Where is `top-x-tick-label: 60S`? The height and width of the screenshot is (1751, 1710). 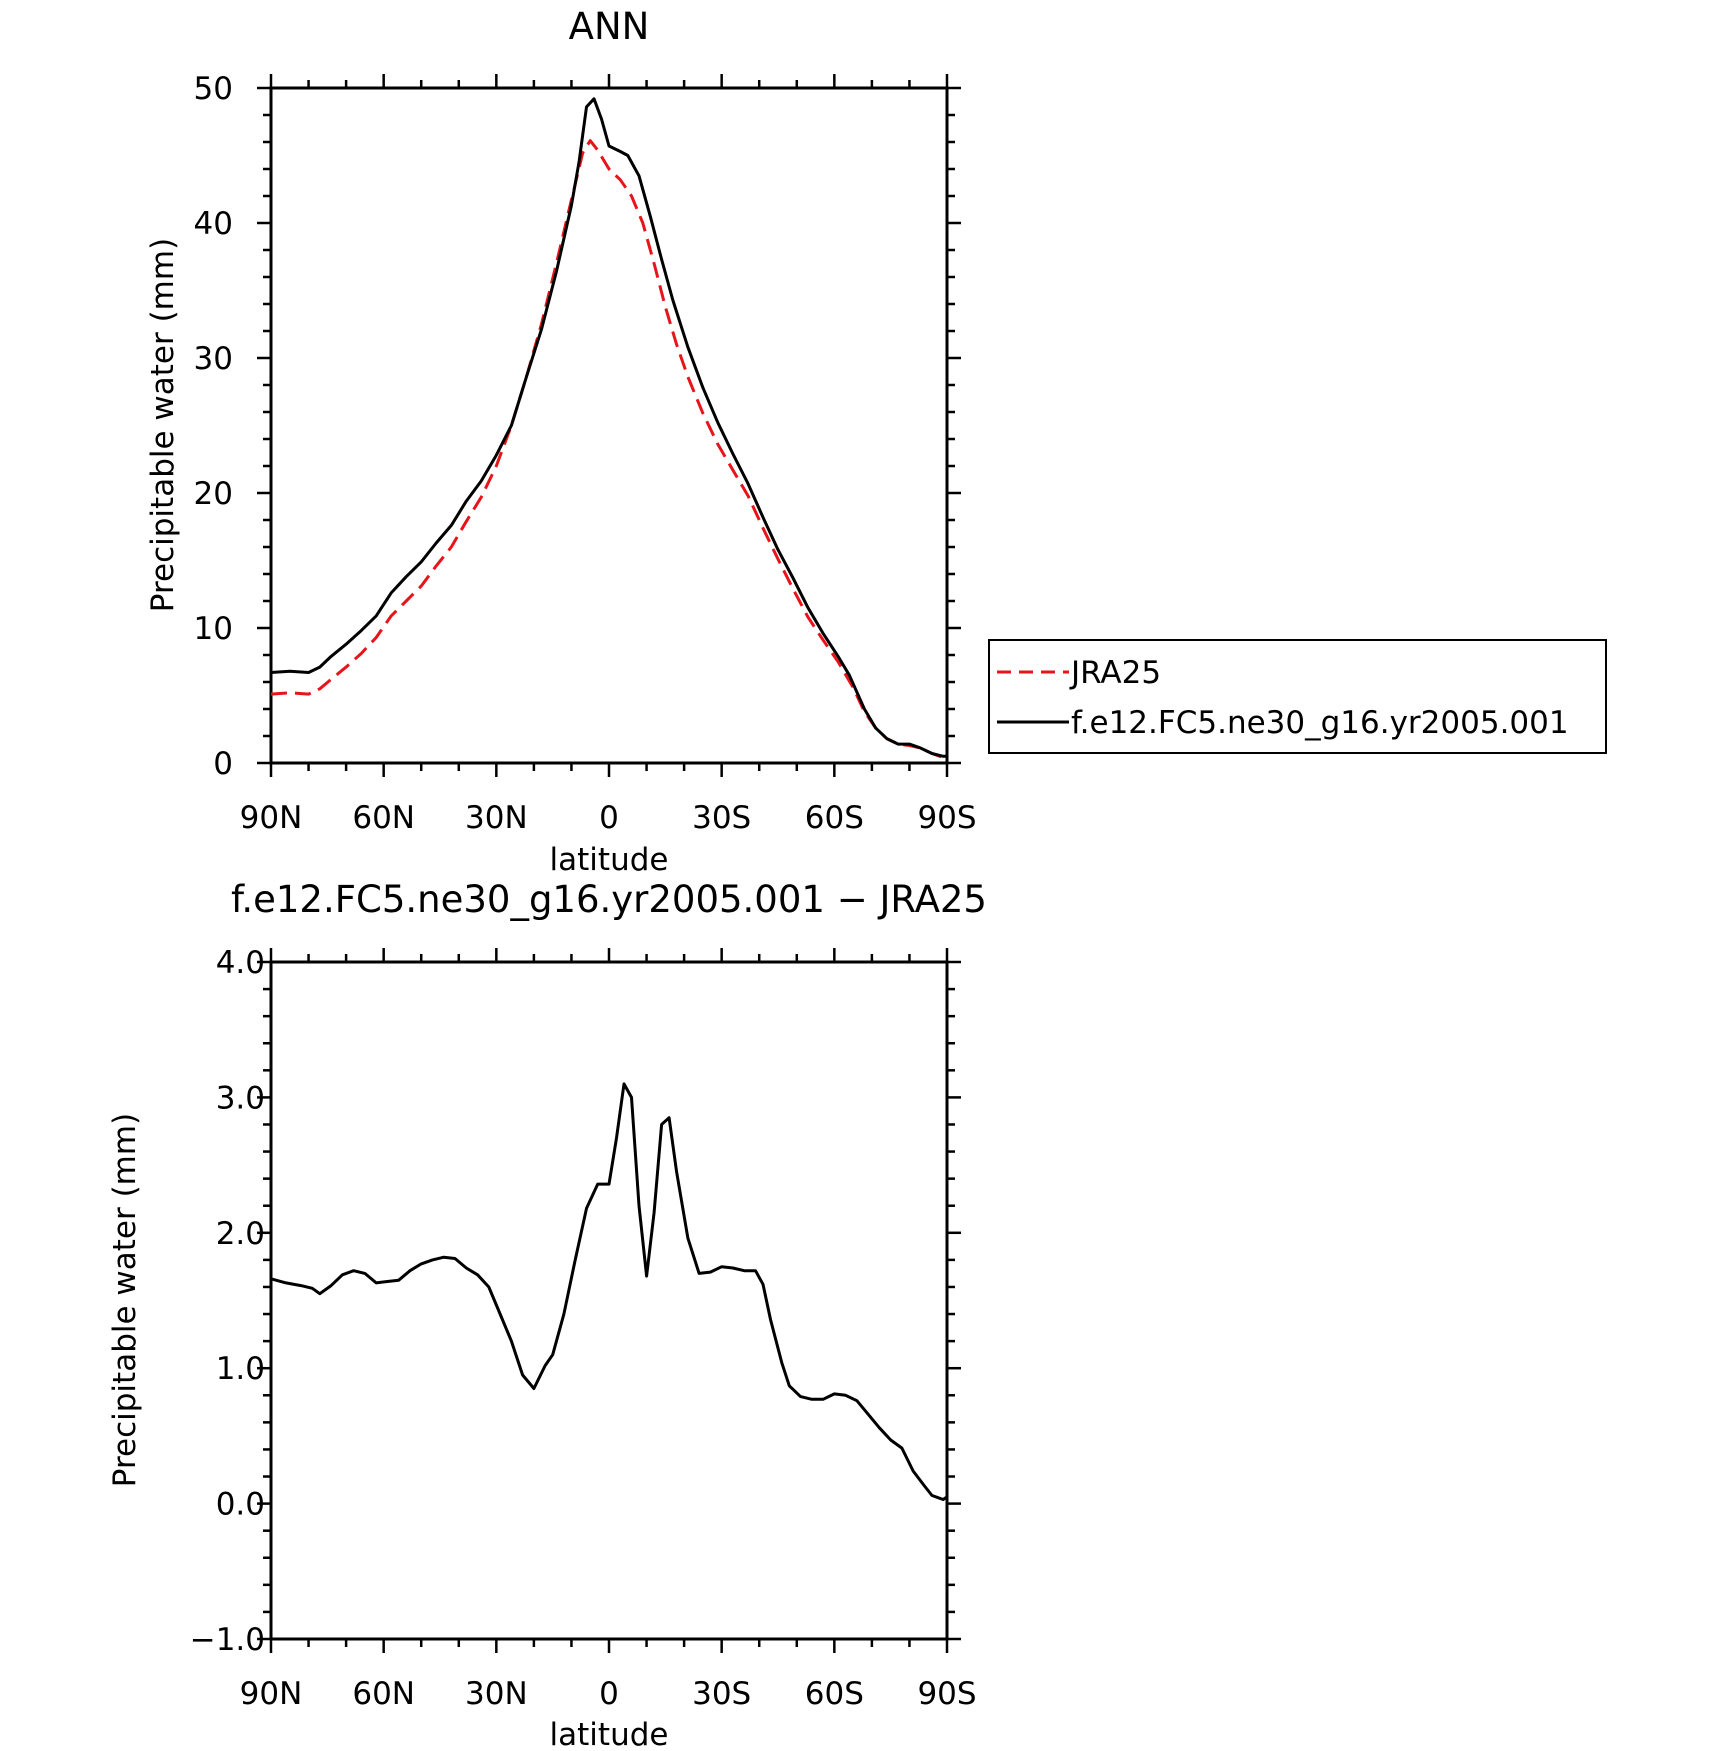
top-x-tick-label: 60S is located at coordinates (834, 818).